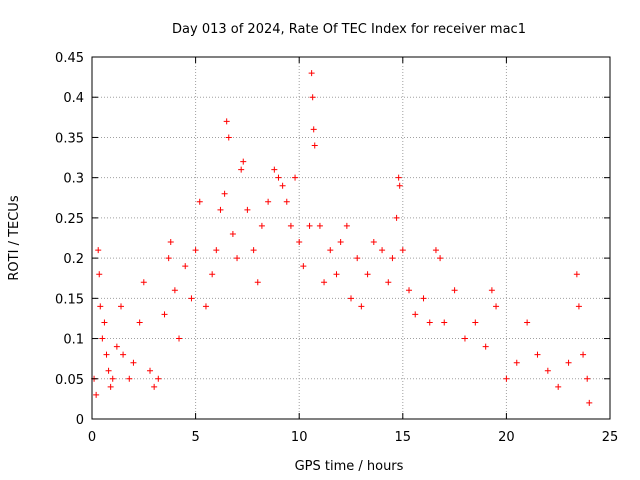  What do you see at coordinates (14, 237) in the screenshot?
I see `y-axis-label: ROTI / TECUs` at bounding box center [14, 237].